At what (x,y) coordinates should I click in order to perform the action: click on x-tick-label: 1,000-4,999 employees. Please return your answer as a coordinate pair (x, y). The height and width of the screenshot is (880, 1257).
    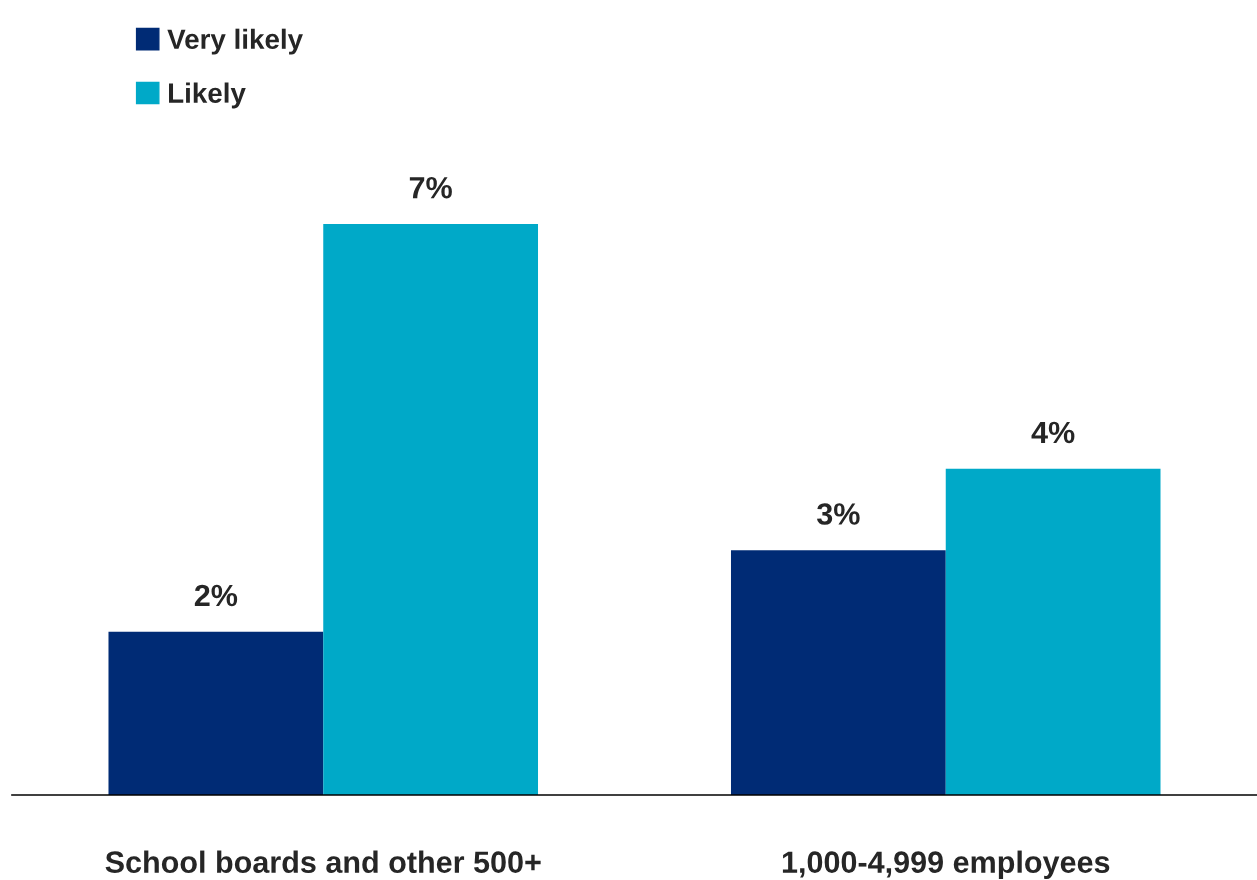
    Looking at the image, I should click on (946, 865).